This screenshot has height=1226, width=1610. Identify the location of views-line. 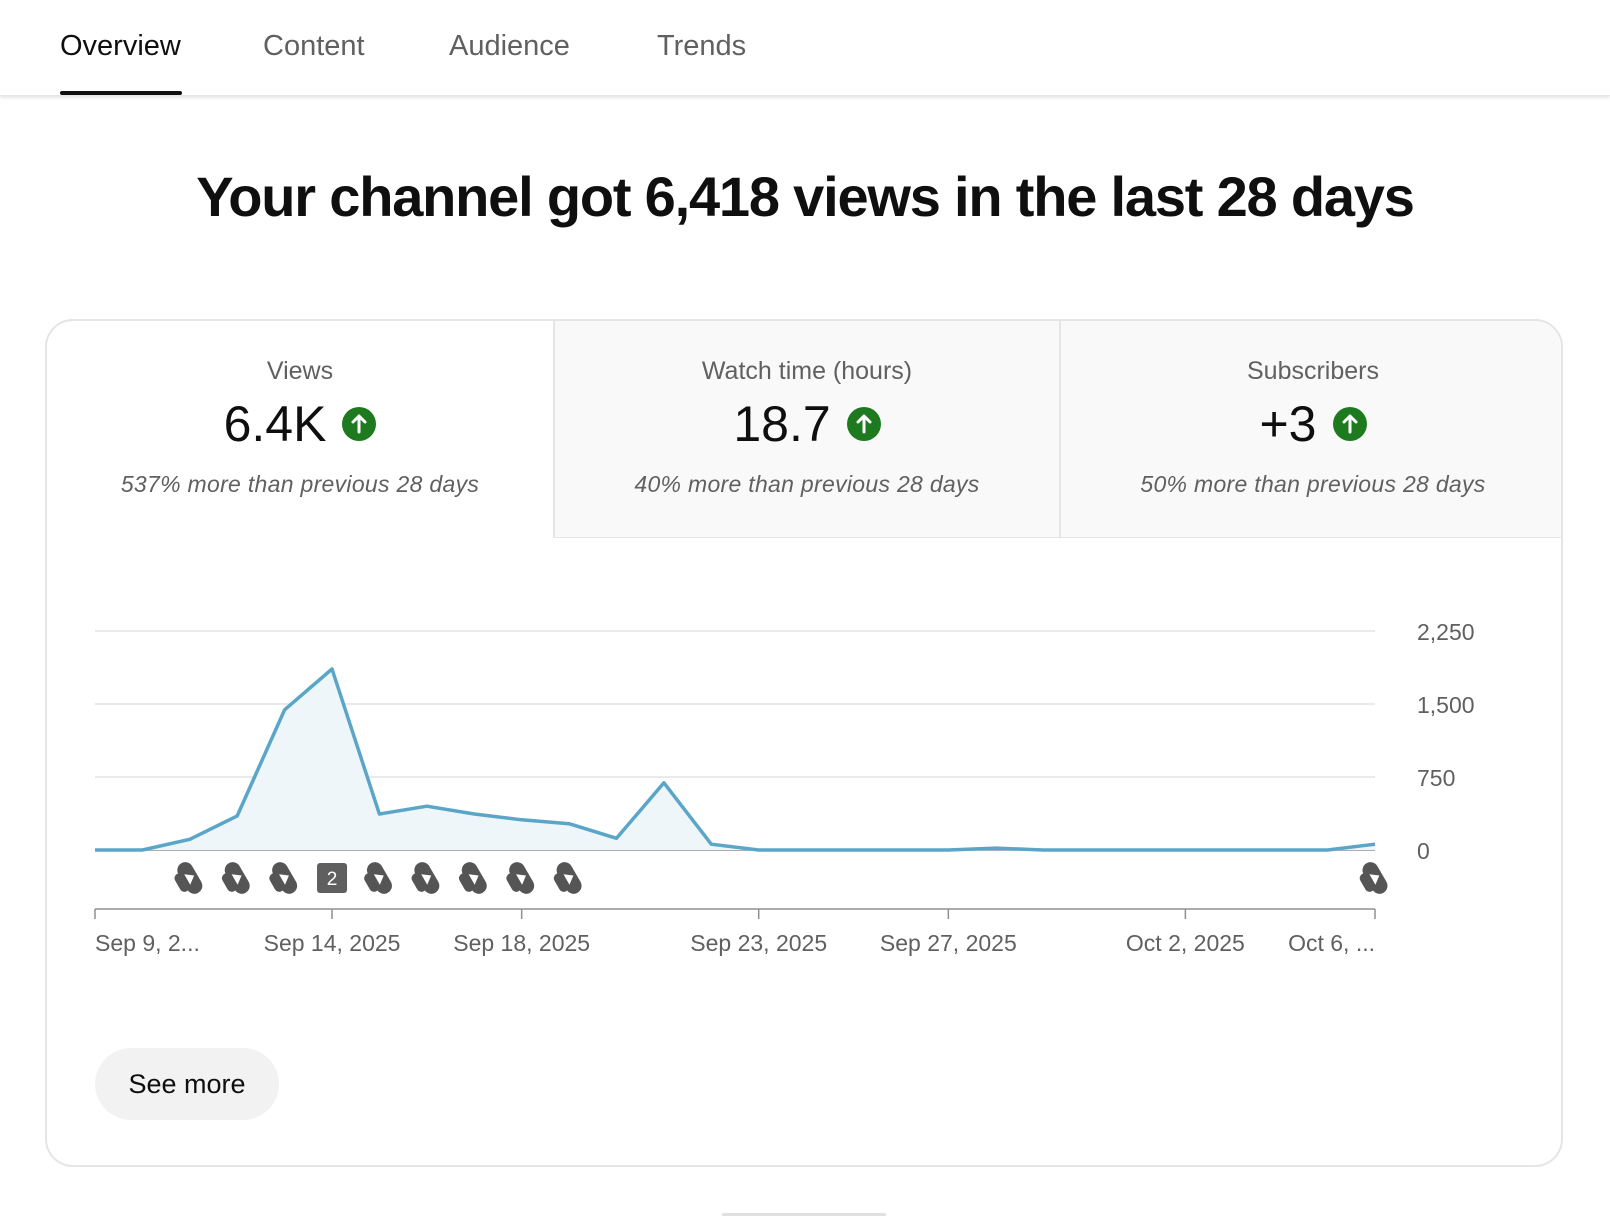
(735, 759).